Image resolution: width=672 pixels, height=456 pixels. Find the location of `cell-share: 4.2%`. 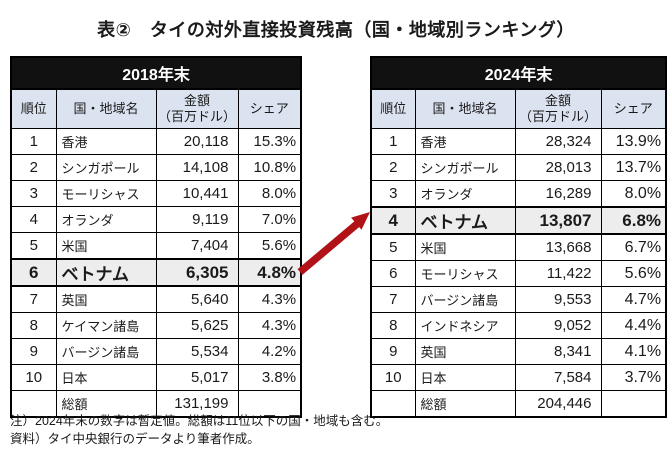

cell-share: 4.2% is located at coordinates (269, 351).